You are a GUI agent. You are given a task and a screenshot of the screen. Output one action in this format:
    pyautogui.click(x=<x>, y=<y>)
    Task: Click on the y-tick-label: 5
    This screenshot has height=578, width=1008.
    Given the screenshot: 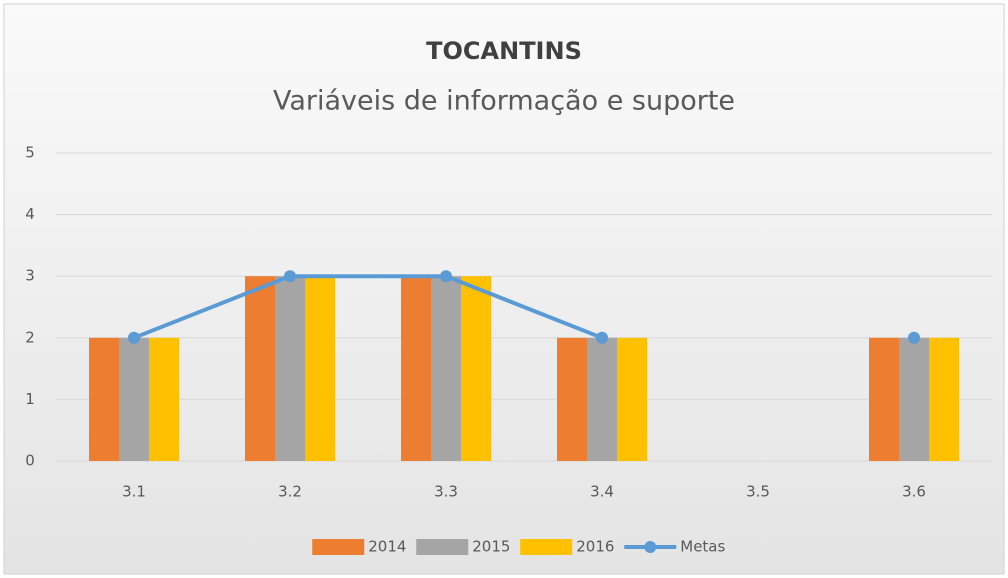 What is the action you would take?
    pyautogui.click(x=30, y=153)
    